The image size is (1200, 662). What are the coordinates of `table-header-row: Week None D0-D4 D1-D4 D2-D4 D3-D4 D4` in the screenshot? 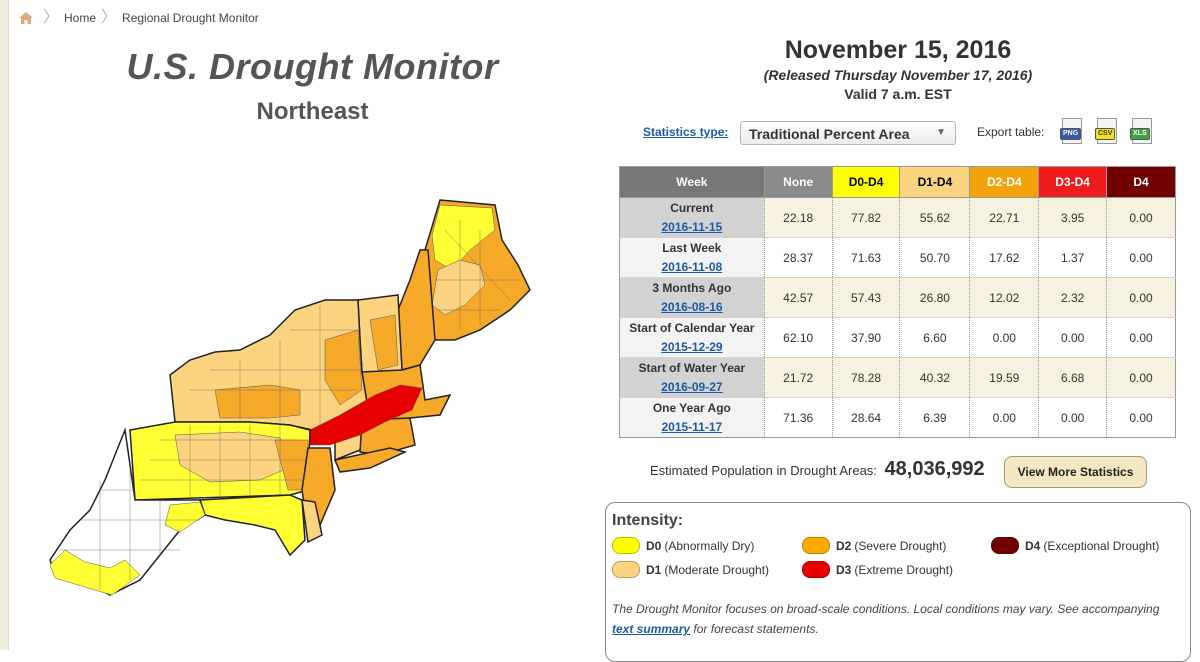 It's located at (897, 182).